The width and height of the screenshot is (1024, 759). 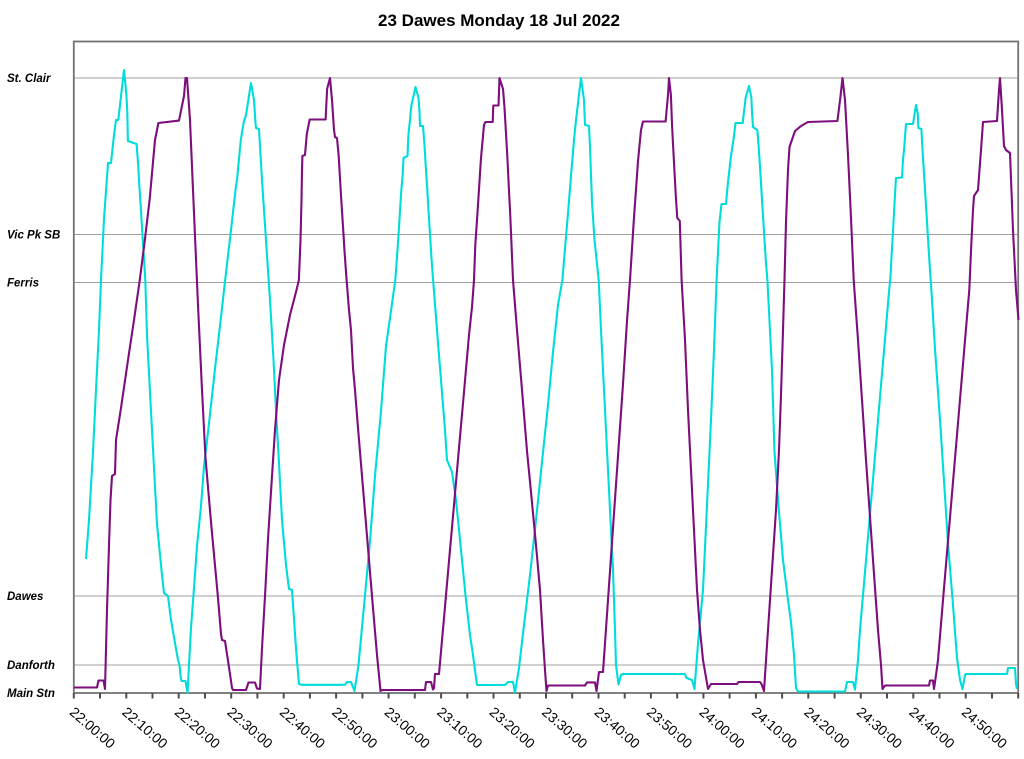 What do you see at coordinates (499, 20) in the screenshot?
I see `svg-text: 23 Dawes Monday 18 Jul 2022` at bounding box center [499, 20].